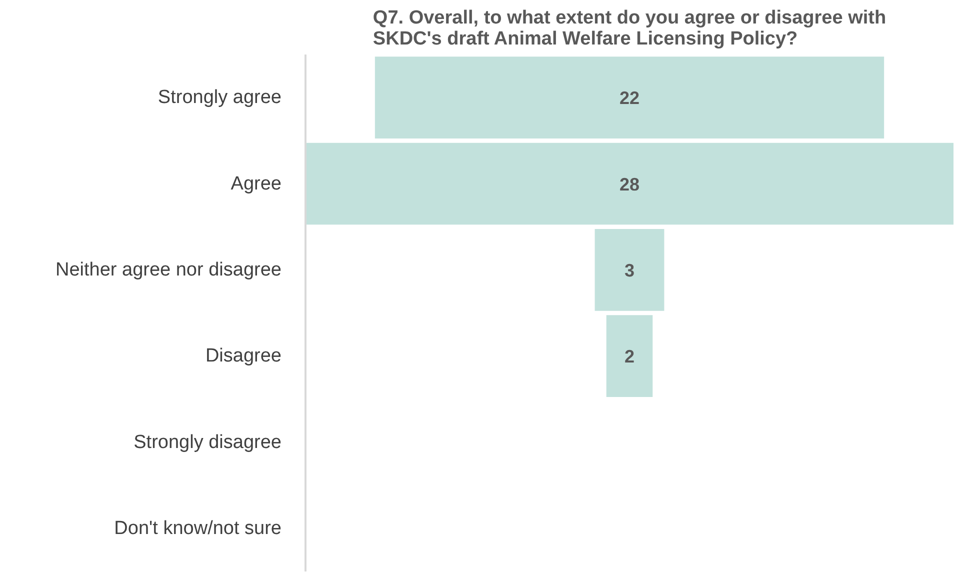  I want to click on data-label: 22, so click(629, 98).